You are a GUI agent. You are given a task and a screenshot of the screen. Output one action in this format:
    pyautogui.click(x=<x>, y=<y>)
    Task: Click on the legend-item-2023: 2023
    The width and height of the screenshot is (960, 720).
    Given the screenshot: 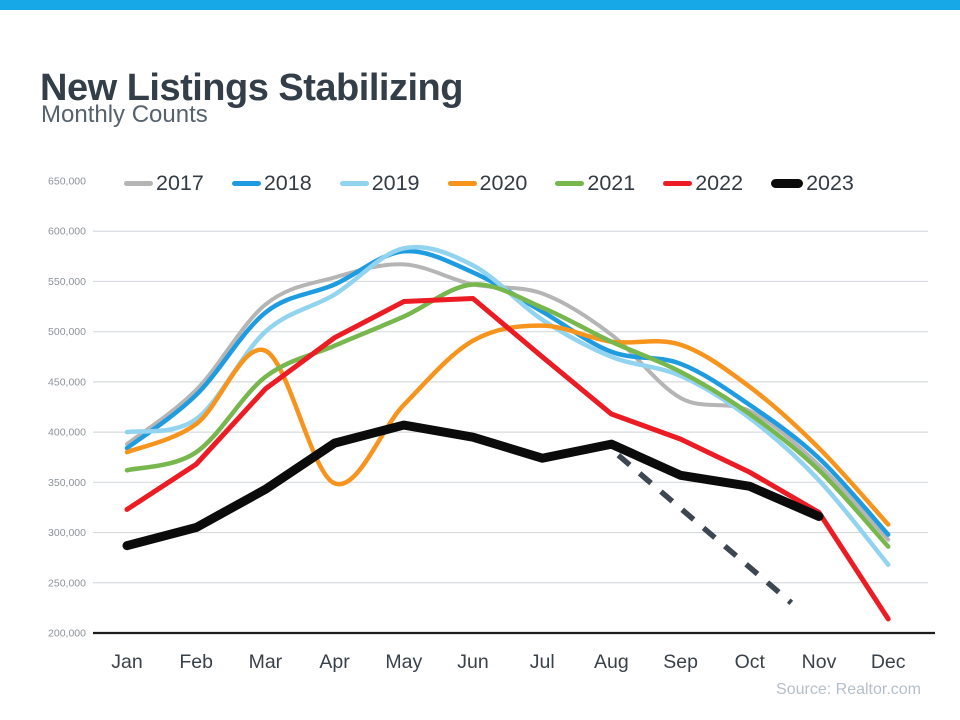 What is the action you would take?
    pyautogui.click(x=812, y=183)
    